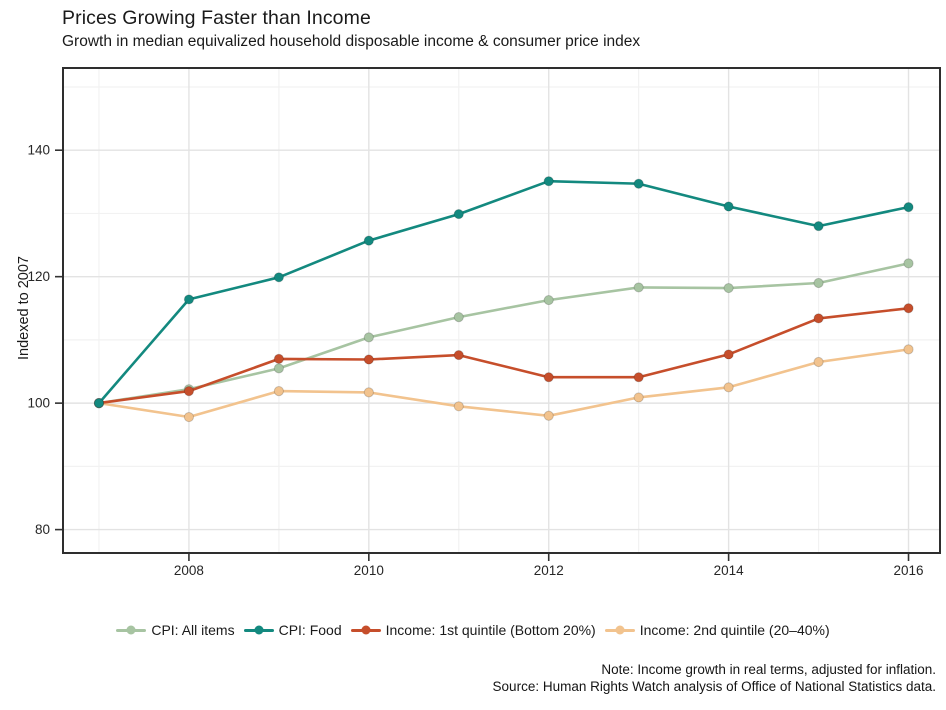  Describe the element at coordinates (490, 630) in the screenshot. I see `legend-label: Income: 1st quintile (Bottom 20%)` at that location.